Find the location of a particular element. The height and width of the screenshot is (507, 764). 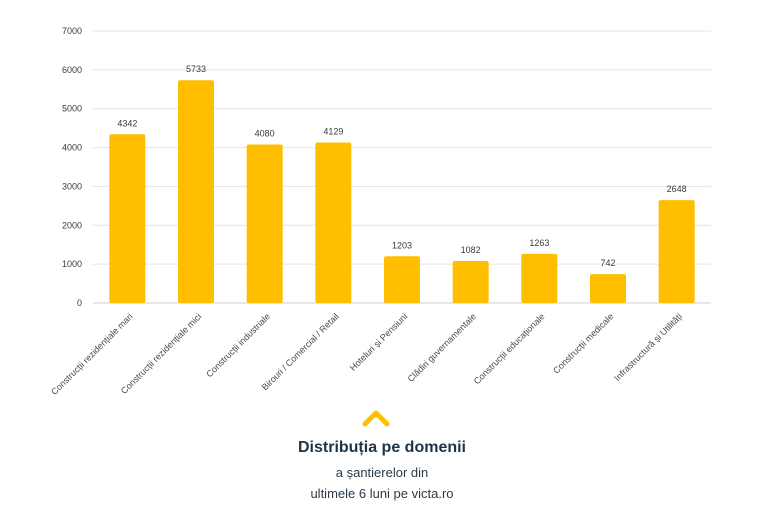

y-axis-ticks: 0 1000 2000 3000 4000 5000 6000 7000 is located at coordinates (72, 167).